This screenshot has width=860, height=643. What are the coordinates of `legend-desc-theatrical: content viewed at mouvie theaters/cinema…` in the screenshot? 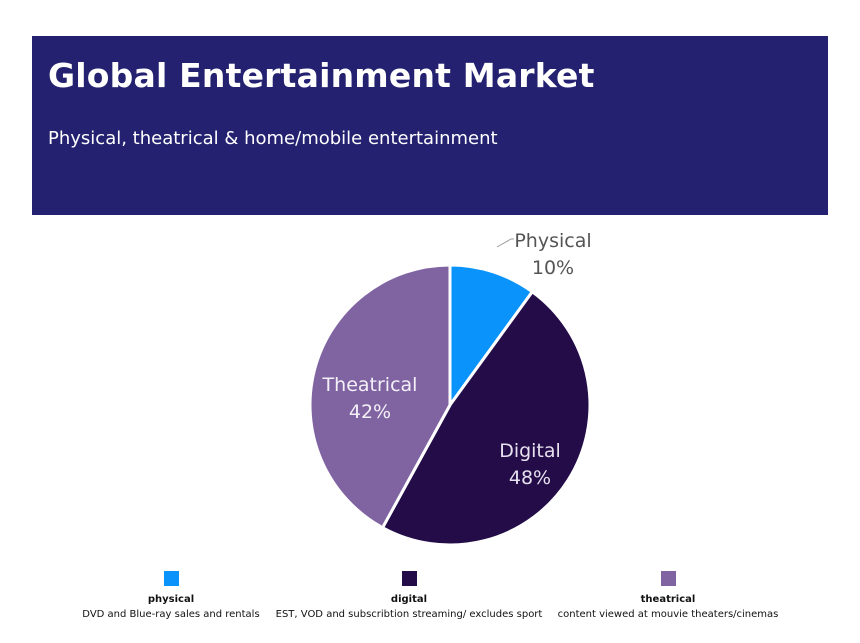 It's located at (668, 614).